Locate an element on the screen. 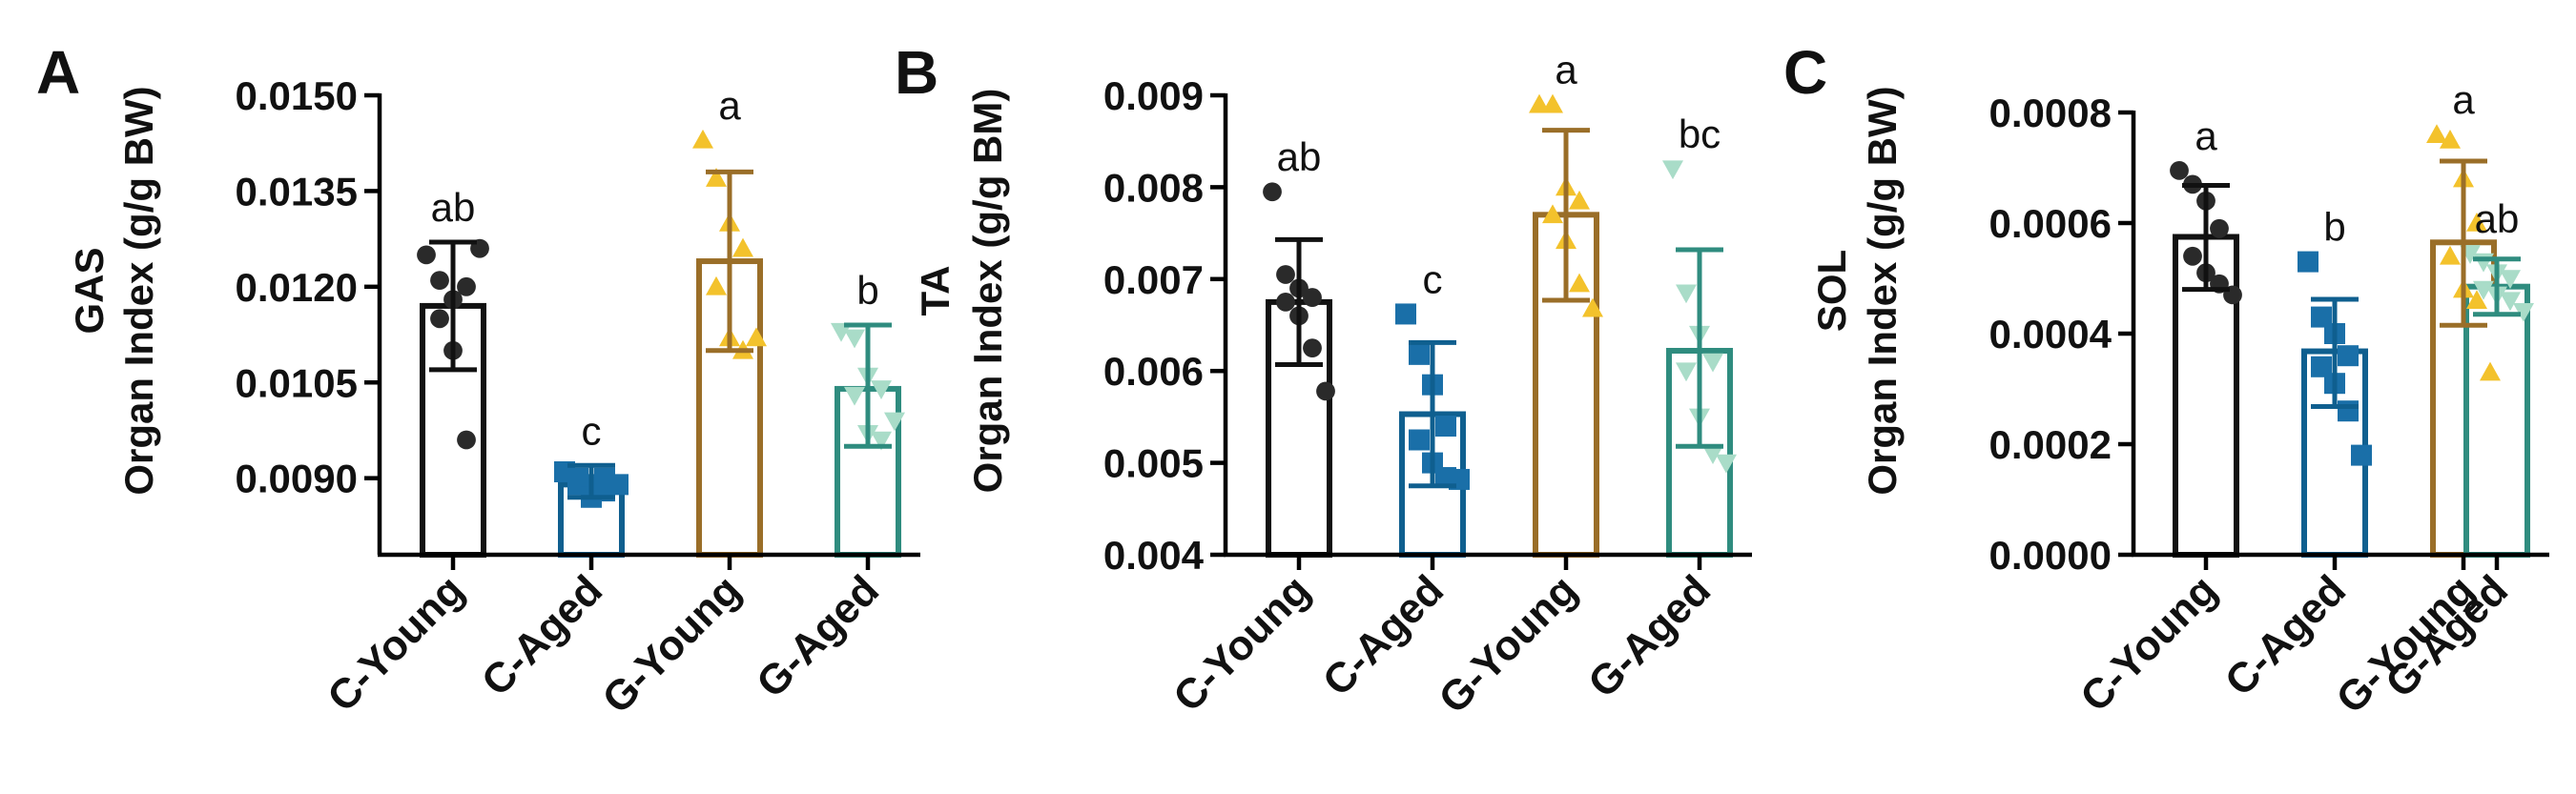  y-tick-label: 0.0008 is located at coordinates (2050, 113).